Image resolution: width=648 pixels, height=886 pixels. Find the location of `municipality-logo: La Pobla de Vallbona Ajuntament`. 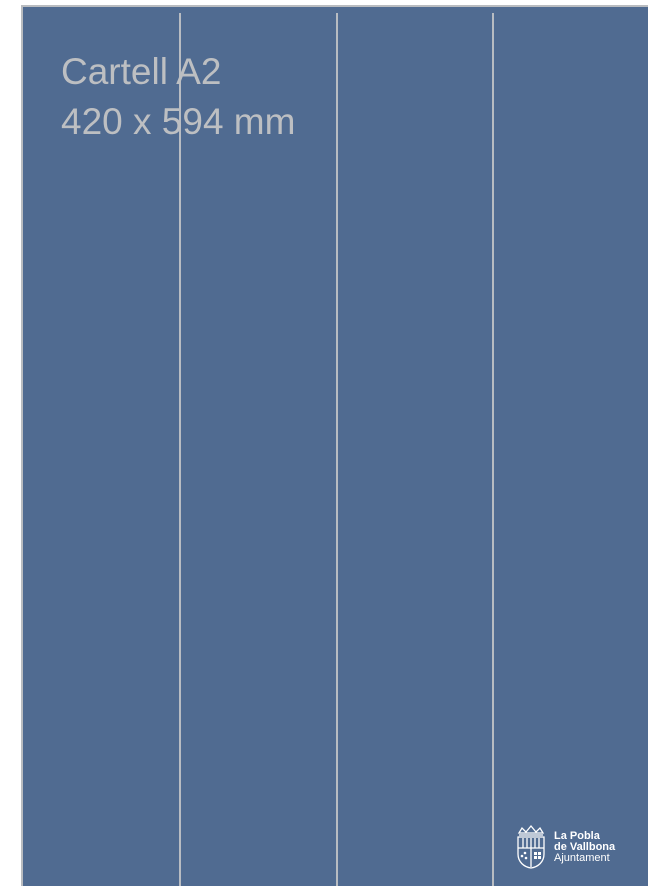

municipality-logo: La Pobla de Vallbona Ajuntament is located at coordinates (564, 847).